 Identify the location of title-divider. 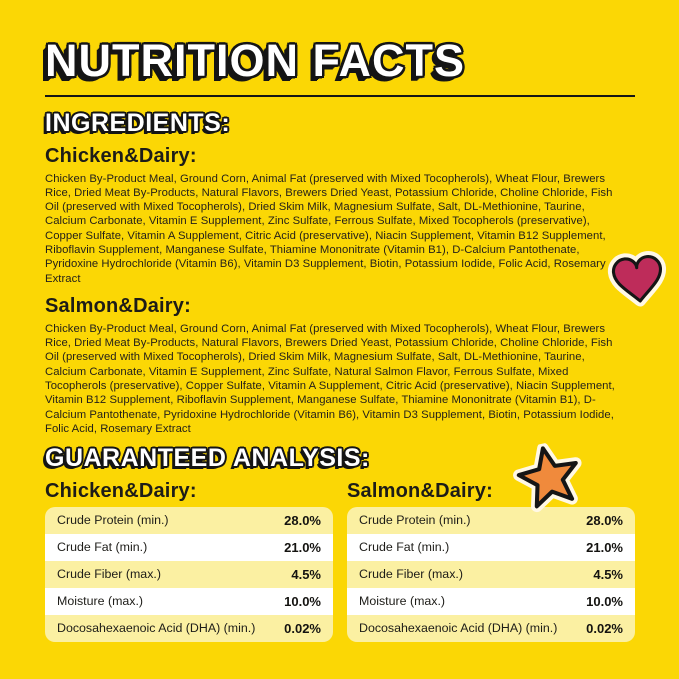
(340, 96).